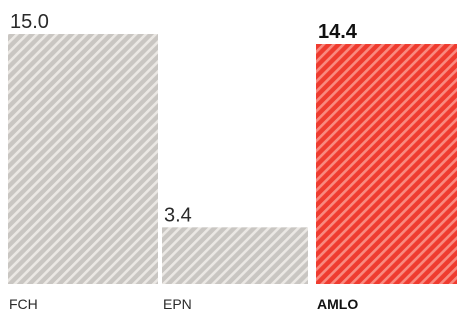  I want to click on value-label-epn: 3.4, so click(178, 215).